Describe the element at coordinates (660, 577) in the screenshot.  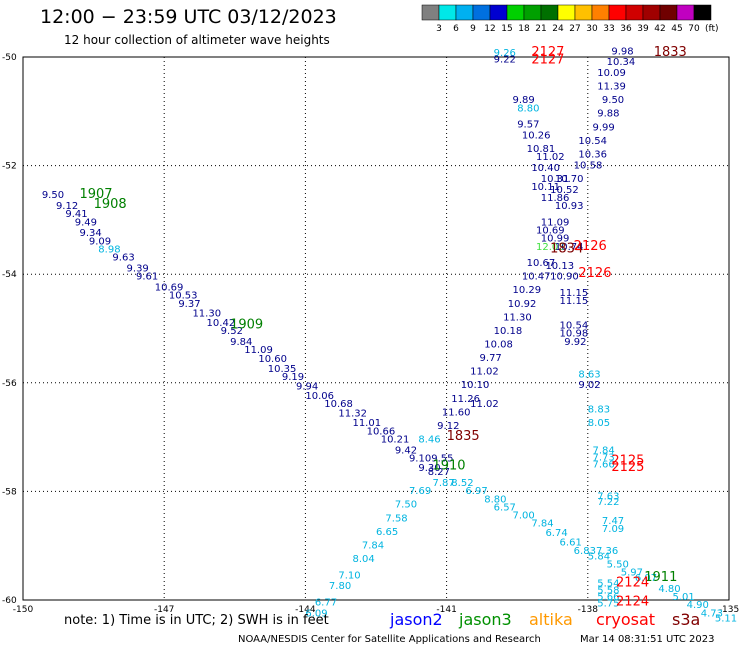
I see `pass-time-label: 1911` at that location.